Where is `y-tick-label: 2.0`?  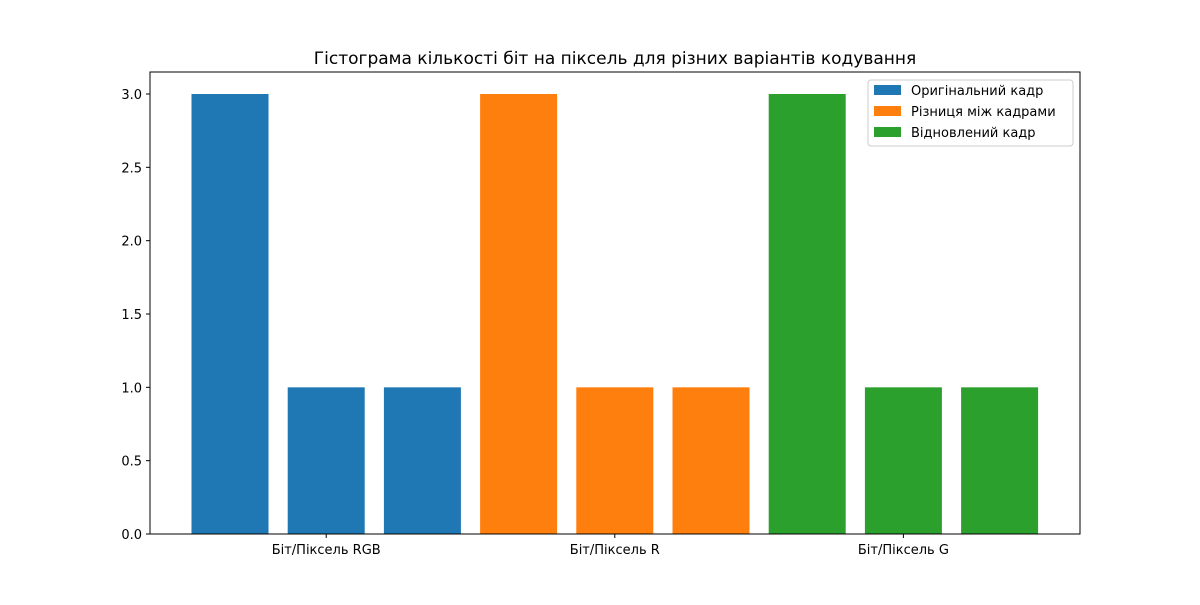 y-tick-label: 2.0 is located at coordinates (131, 242).